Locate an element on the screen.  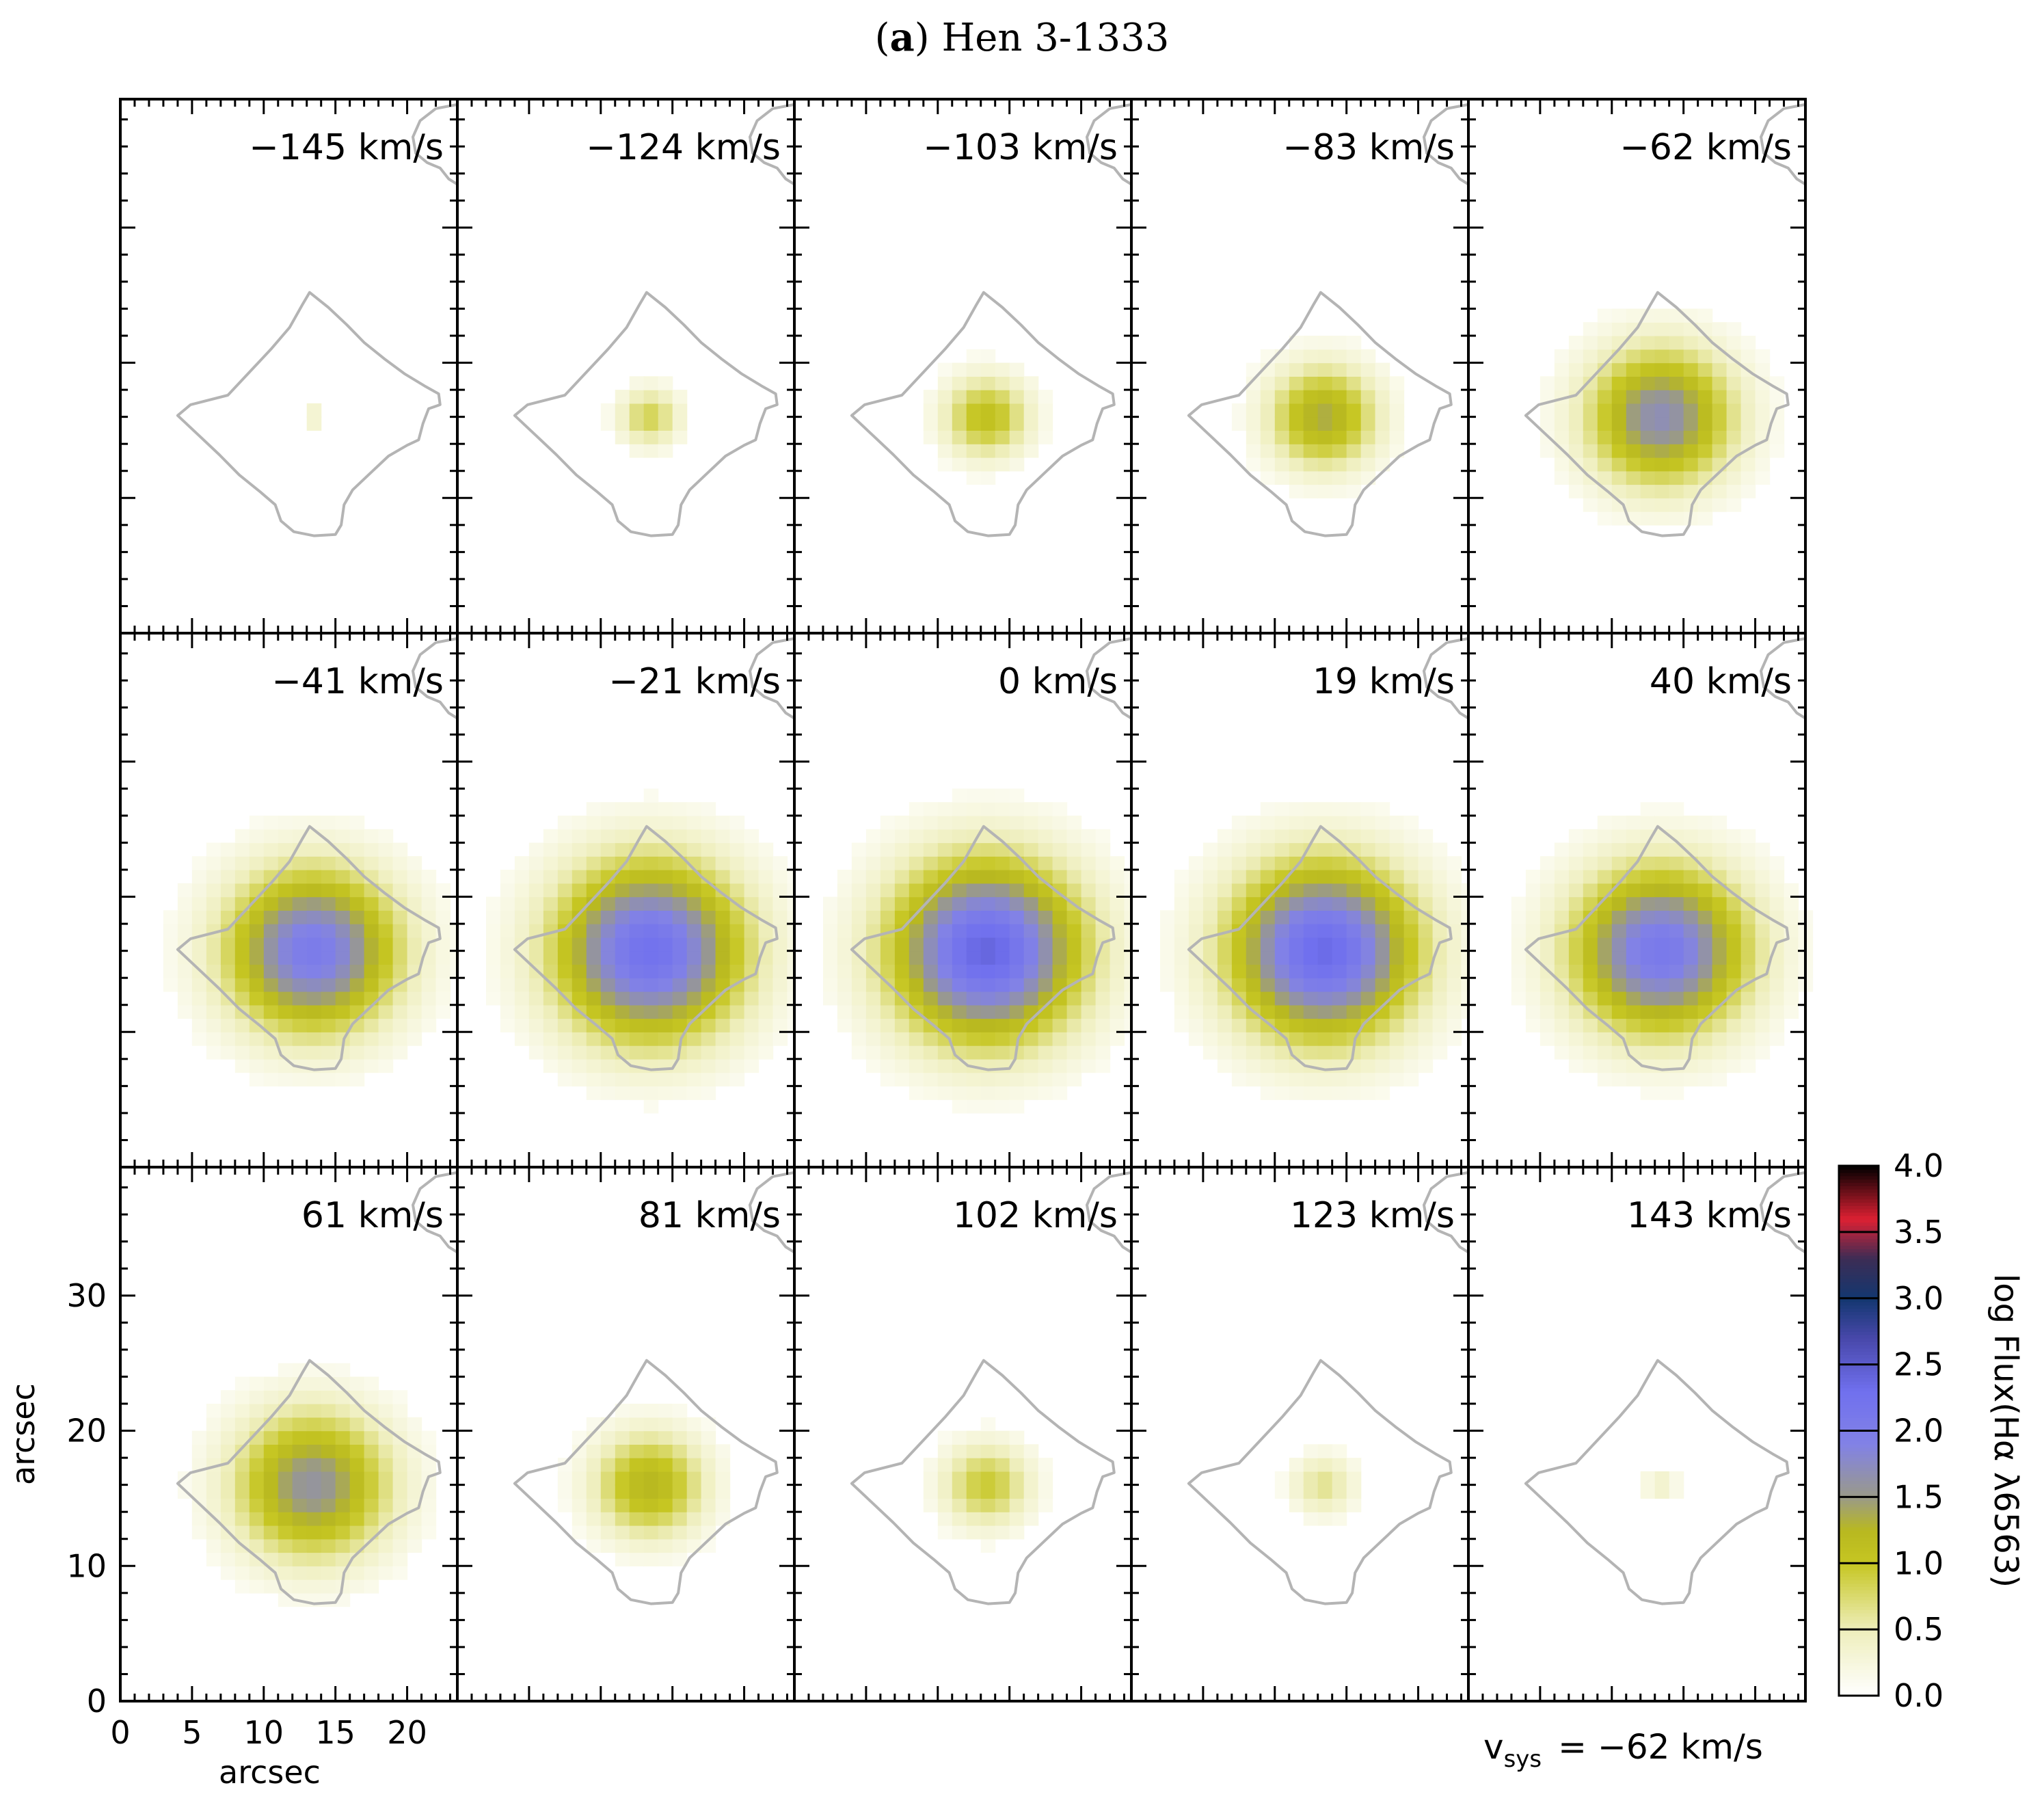
emission-map is located at coordinates (1662, 951).